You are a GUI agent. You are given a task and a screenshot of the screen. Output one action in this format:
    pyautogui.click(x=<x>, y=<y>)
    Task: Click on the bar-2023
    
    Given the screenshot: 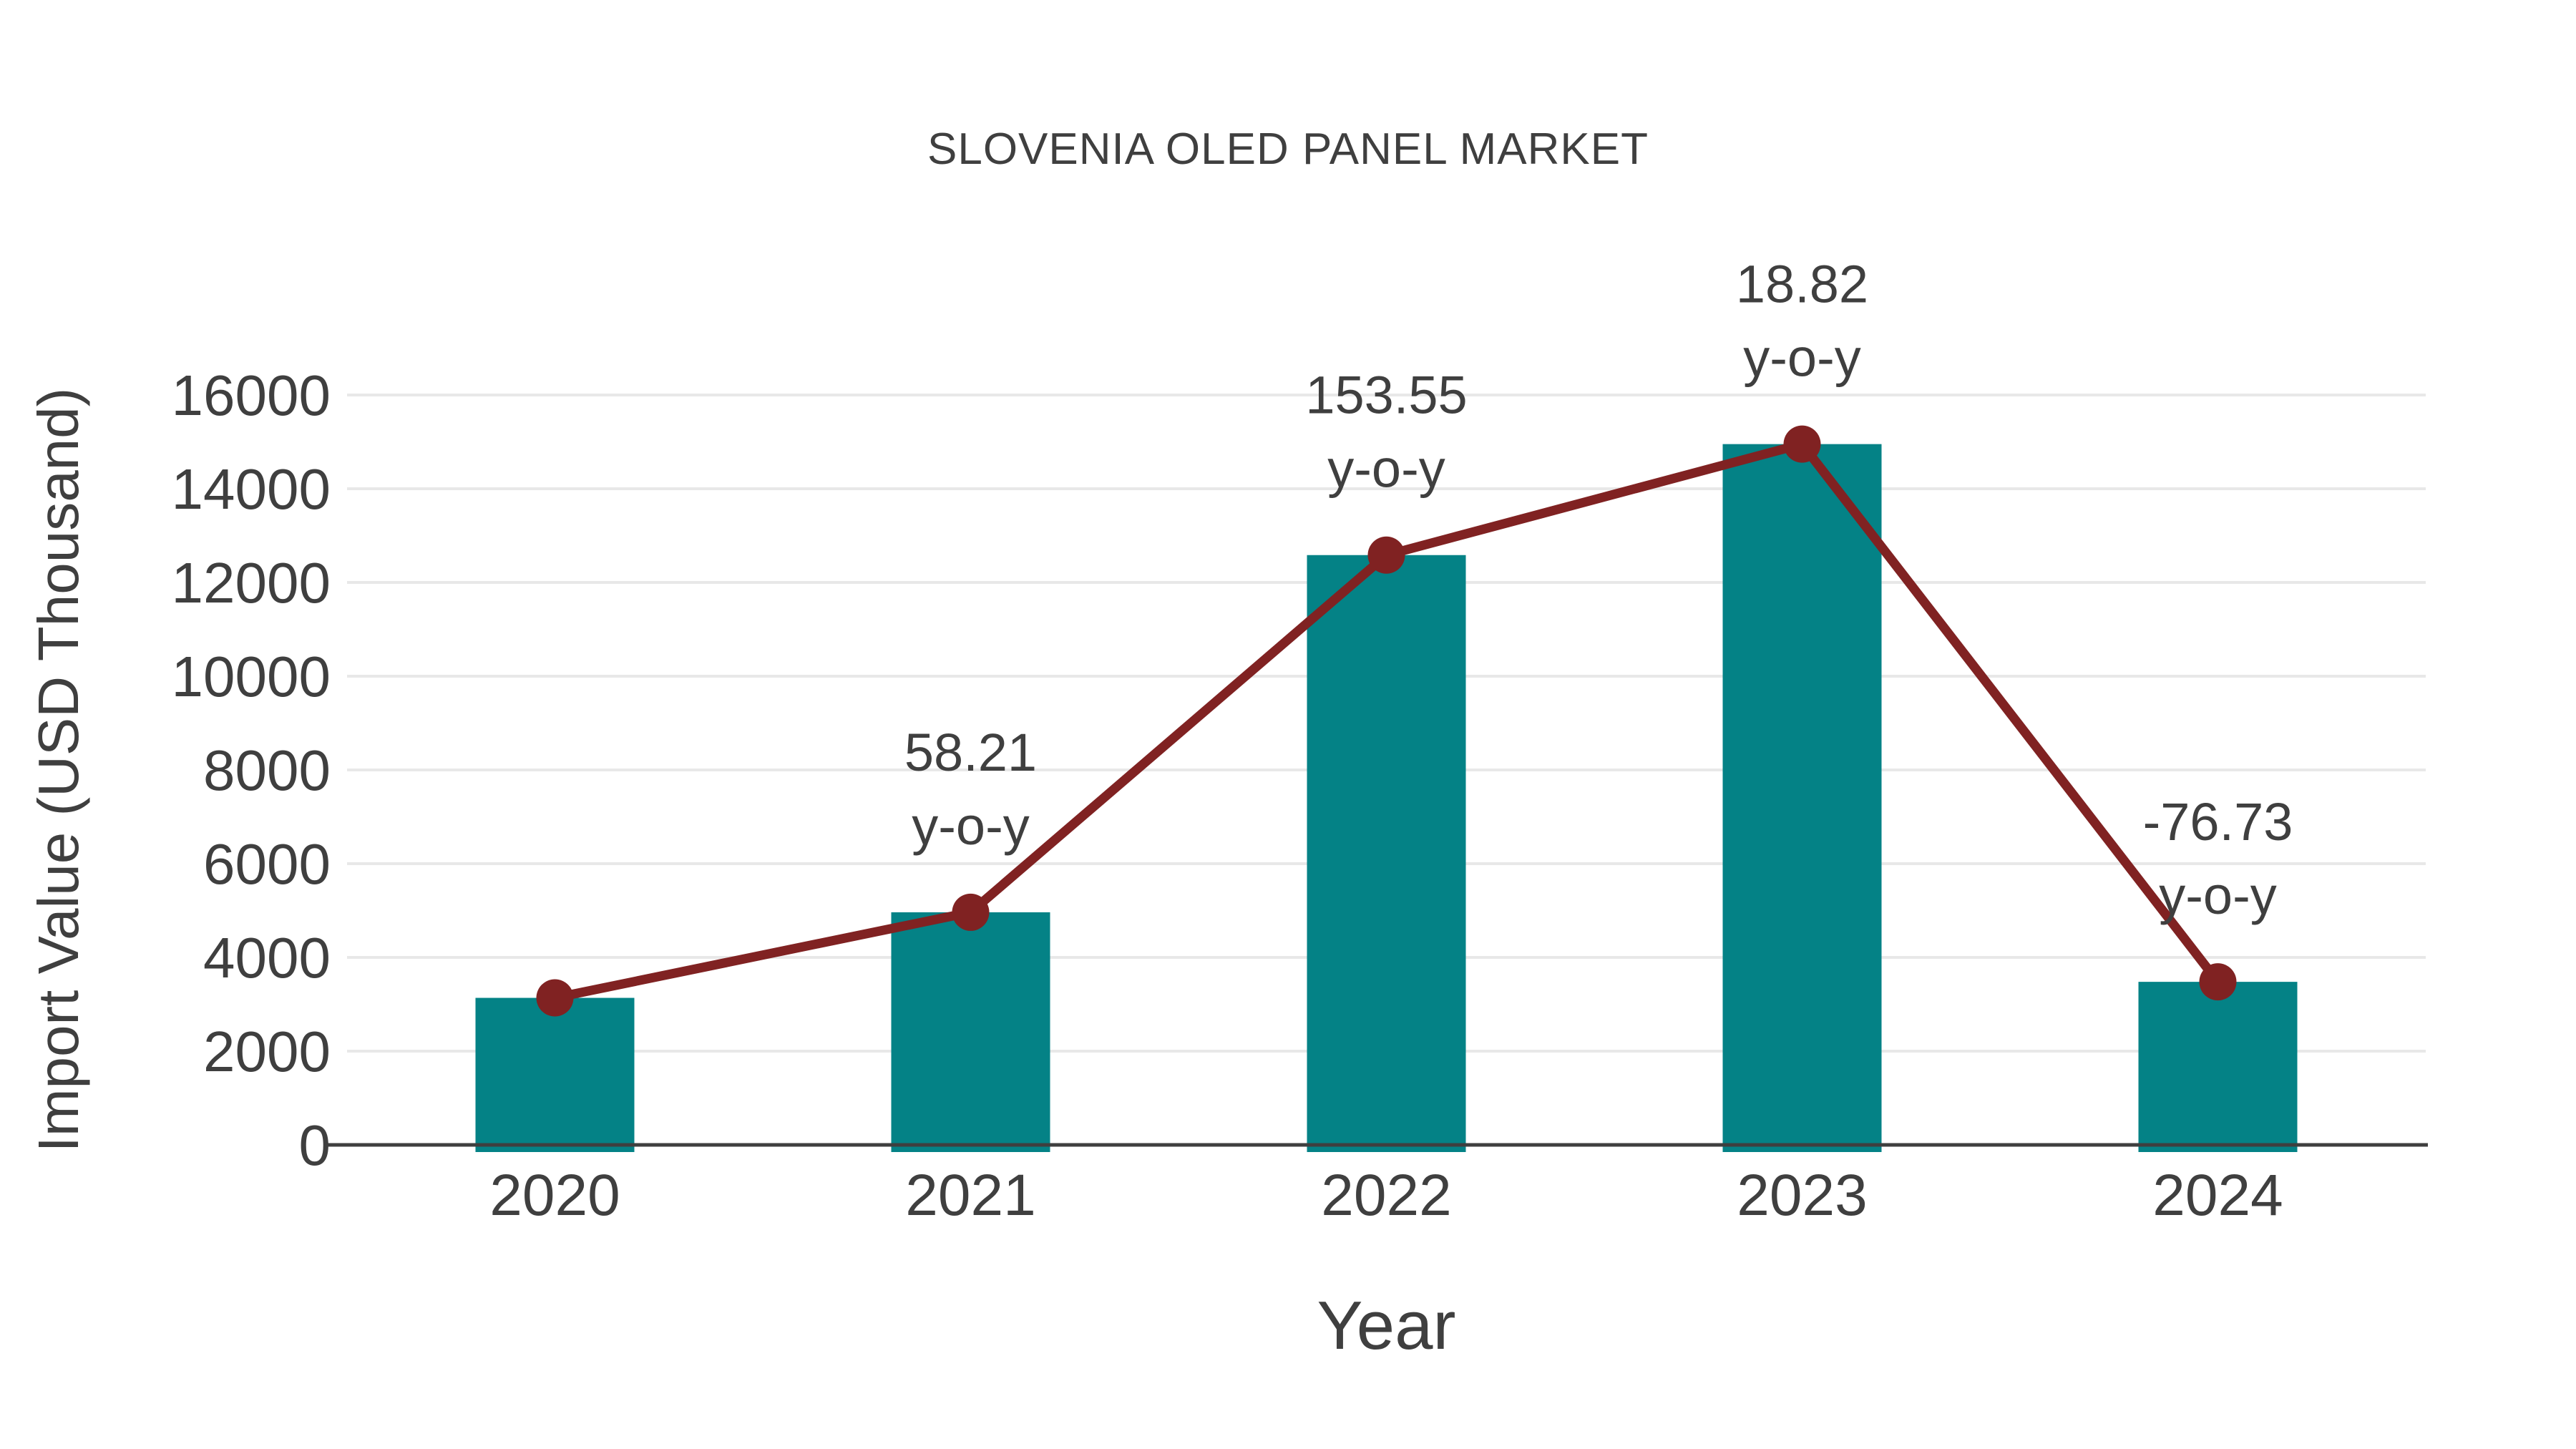 What is the action you would take?
    pyautogui.click(x=1802, y=798)
    